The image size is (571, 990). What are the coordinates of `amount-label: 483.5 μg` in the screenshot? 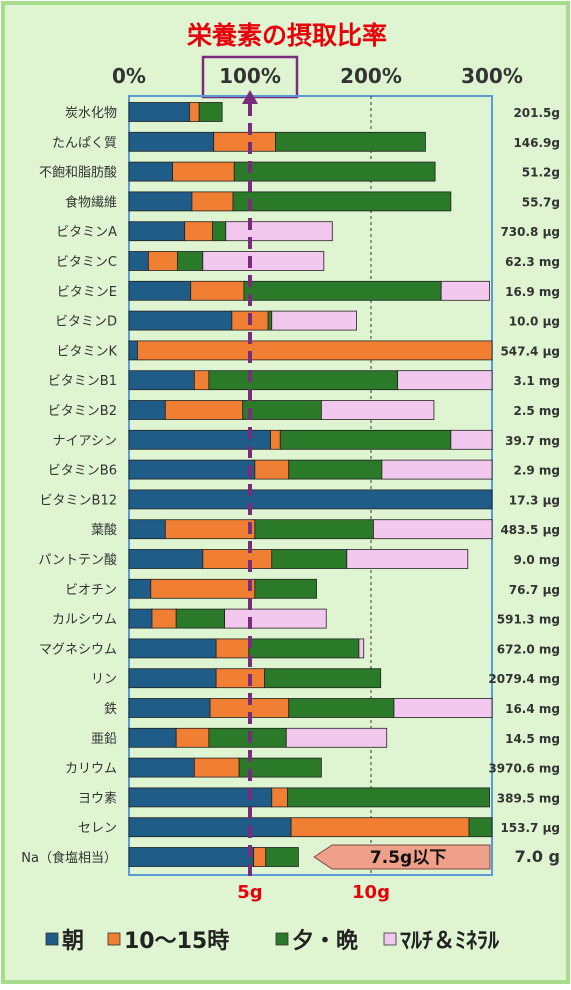 It's located at (530, 530).